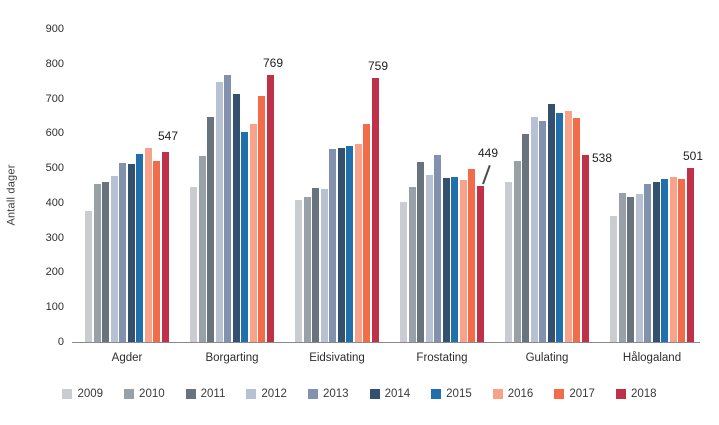 This screenshot has height=425, width=719. What do you see at coordinates (403, 271) in the screenshot?
I see `bar-2009-frostating` at bounding box center [403, 271].